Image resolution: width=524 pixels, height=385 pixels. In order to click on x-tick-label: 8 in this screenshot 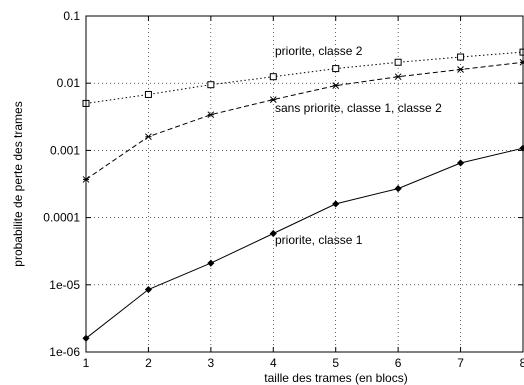, I will do `click(522, 363)`.